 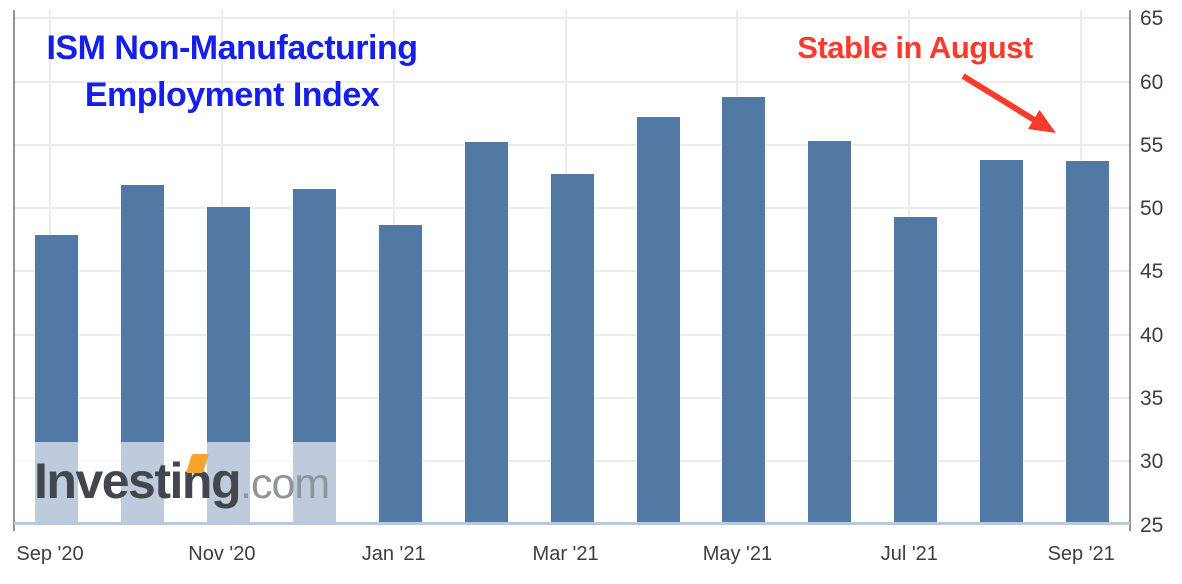 What do you see at coordinates (830, 332) in the screenshot?
I see `bar-Jun '21` at bounding box center [830, 332].